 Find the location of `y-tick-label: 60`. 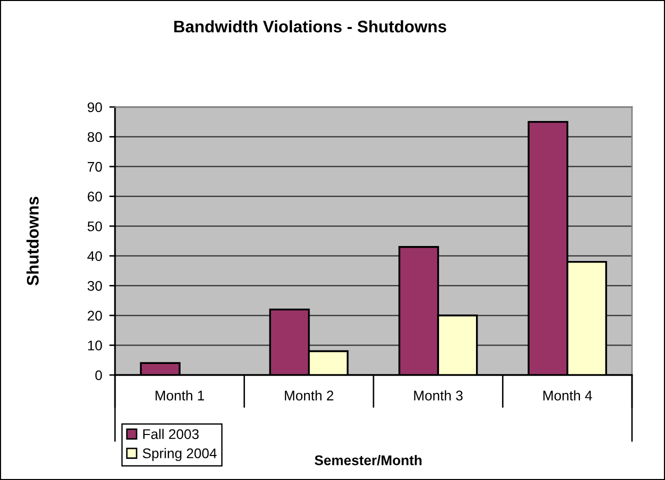

y-tick-label: 60 is located at coordinates (95, 197).